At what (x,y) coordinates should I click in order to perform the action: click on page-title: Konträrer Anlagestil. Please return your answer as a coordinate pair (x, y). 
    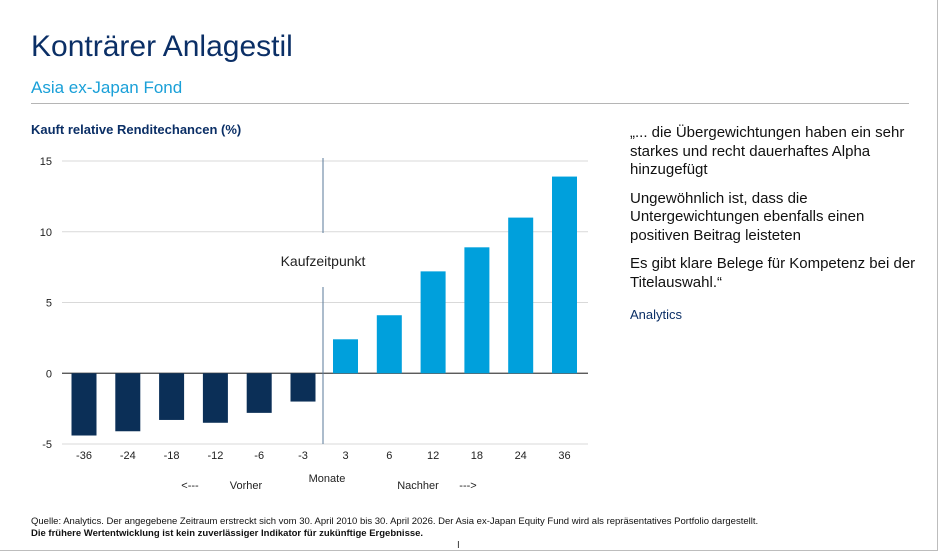
    Looking at the image, I should click on (162, 46).